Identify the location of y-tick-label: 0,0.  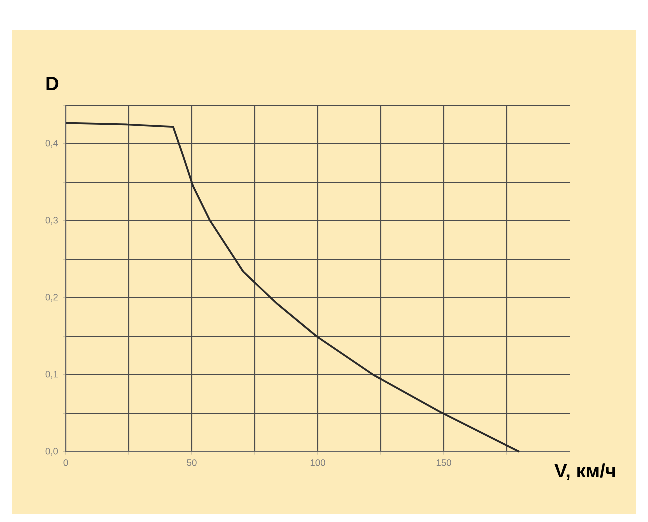
(52, 452).